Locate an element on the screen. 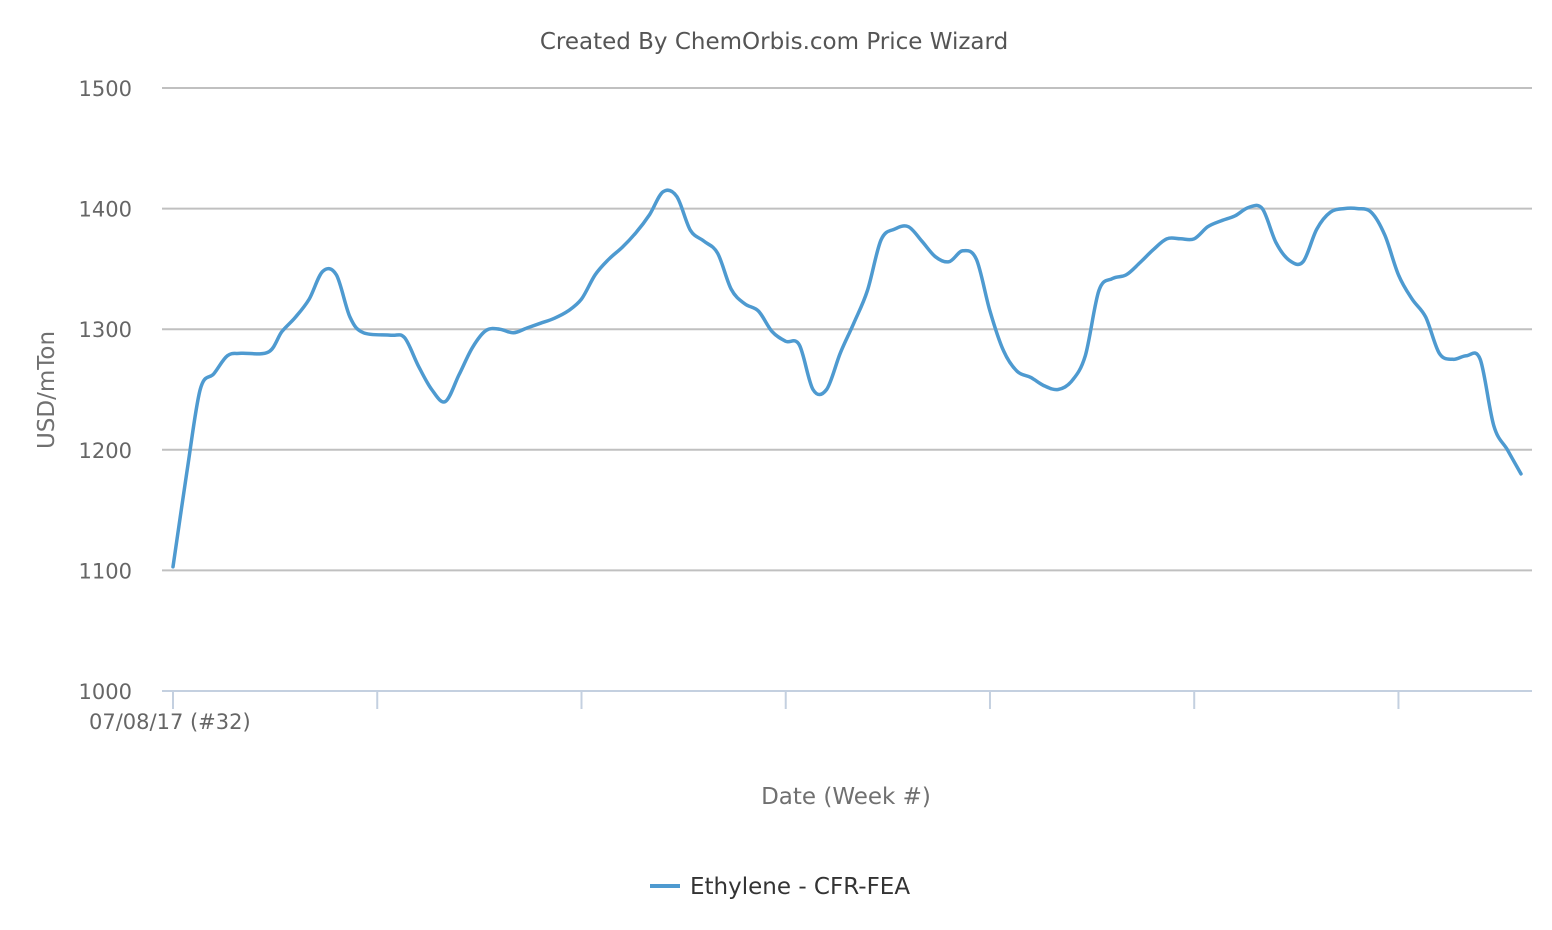 The height and width of the screenshot is (930, 1552). y-tick-label: 1300 is located at coordinates (105, 330).